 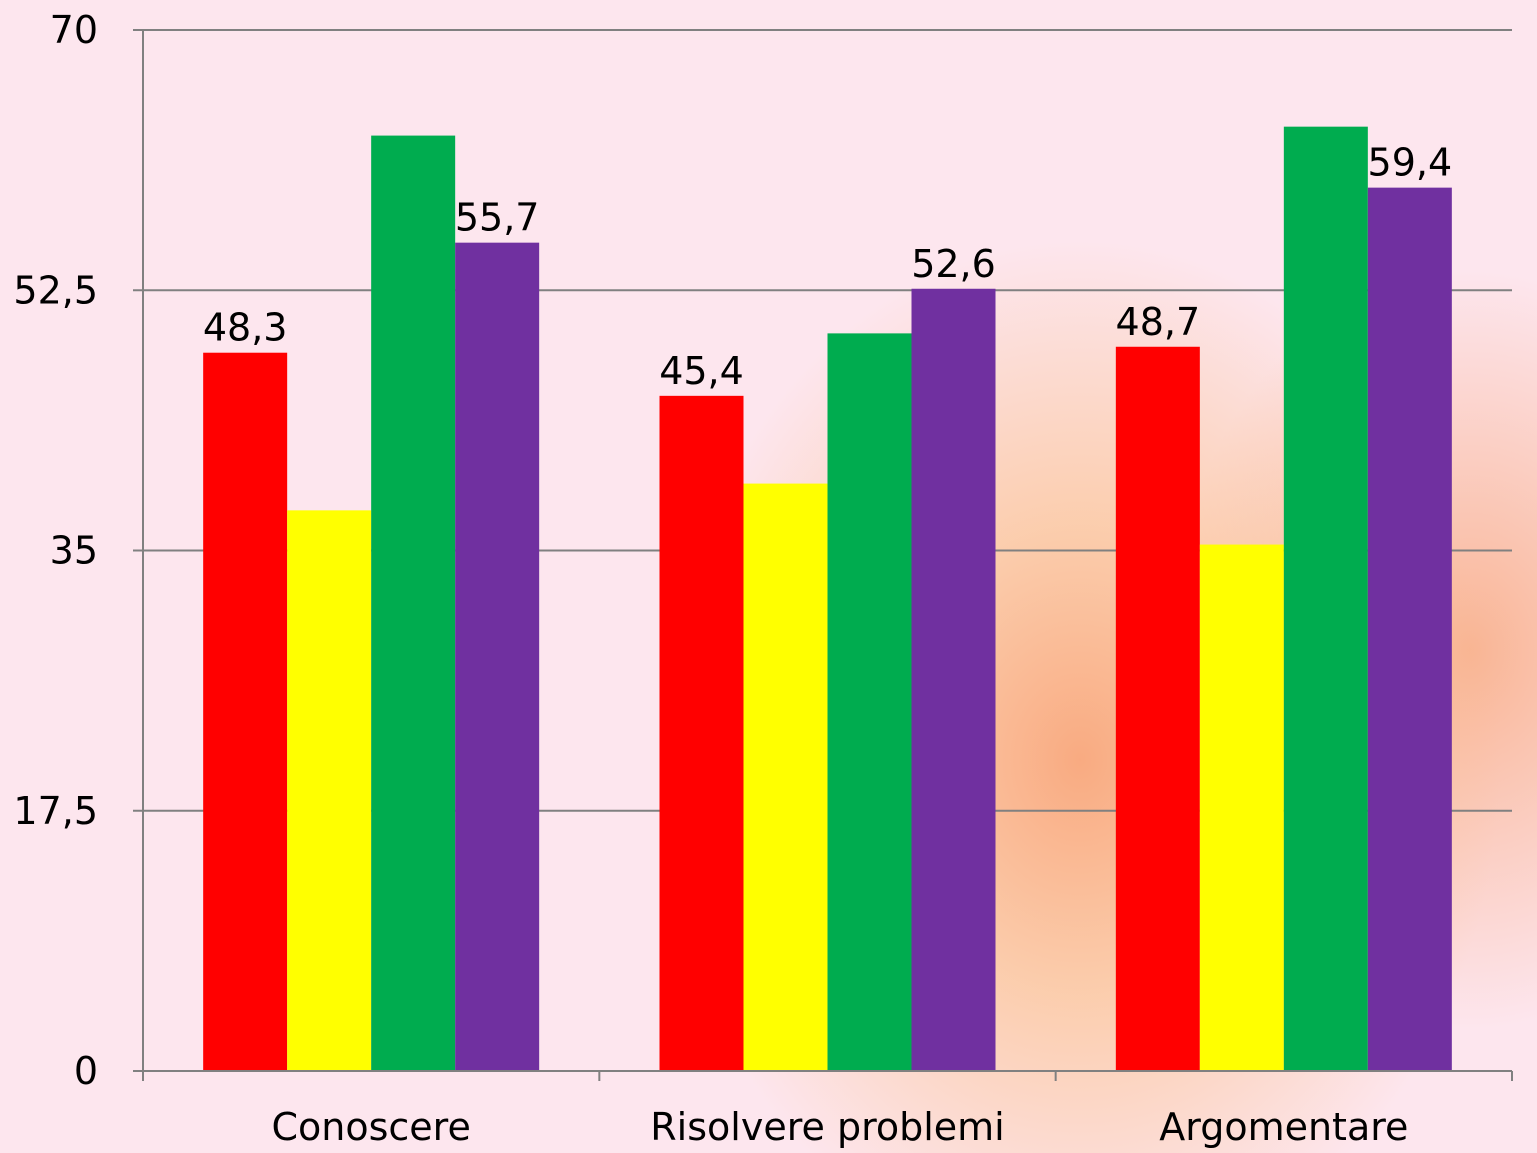 What do you see at coordinates (497, 218) in the screenshot?
I see `data-label: 55,7` at bounding box center [497, 218].